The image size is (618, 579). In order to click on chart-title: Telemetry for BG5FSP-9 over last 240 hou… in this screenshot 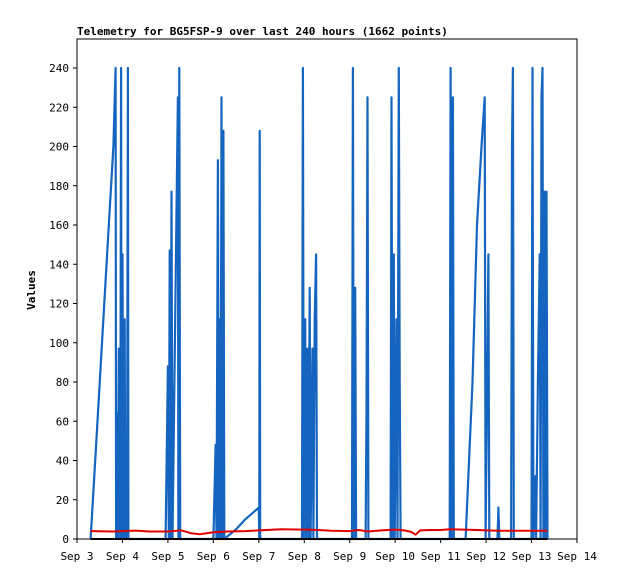, I will do `click(262, 31)`.